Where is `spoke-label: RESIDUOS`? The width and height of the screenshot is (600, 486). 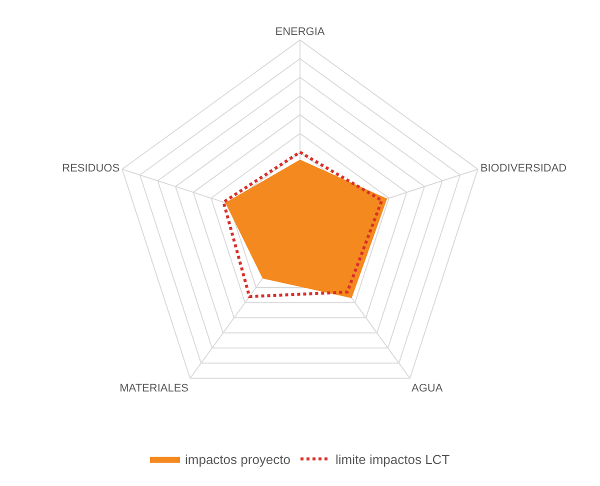
spoke-label: RESIDUOS is located at coordinates (91, 168).